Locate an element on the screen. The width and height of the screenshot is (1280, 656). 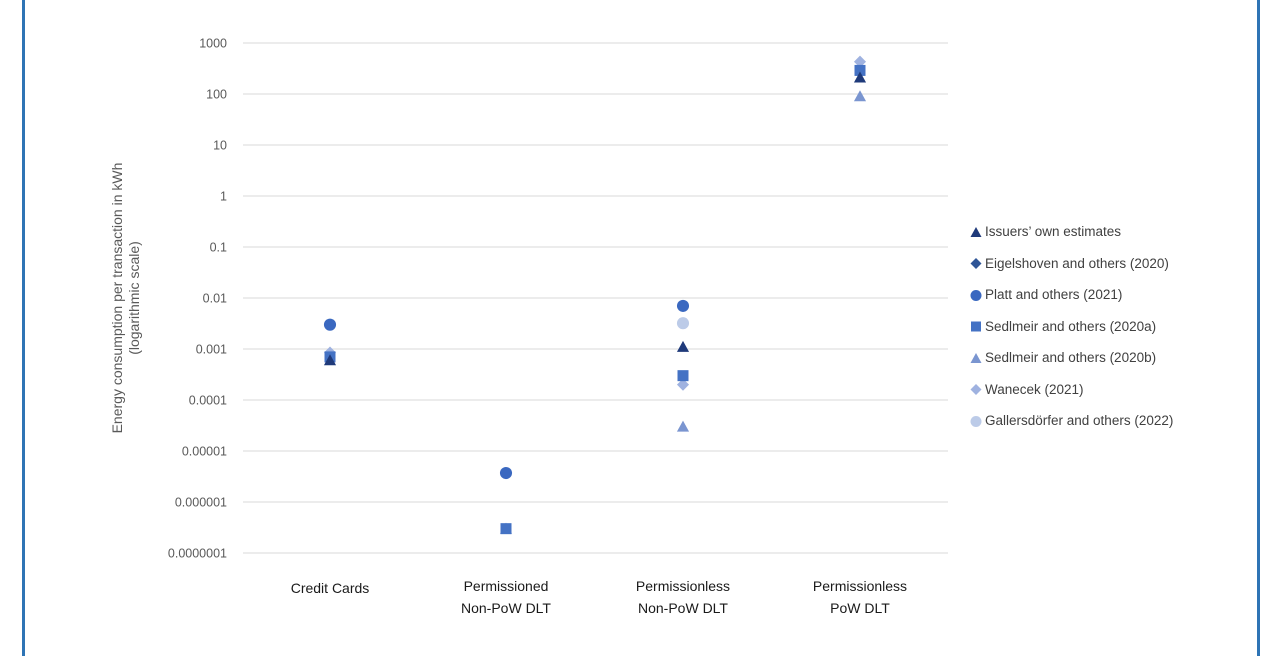
y-tick-label: 0.000001 is located at coordinates (201, 503).